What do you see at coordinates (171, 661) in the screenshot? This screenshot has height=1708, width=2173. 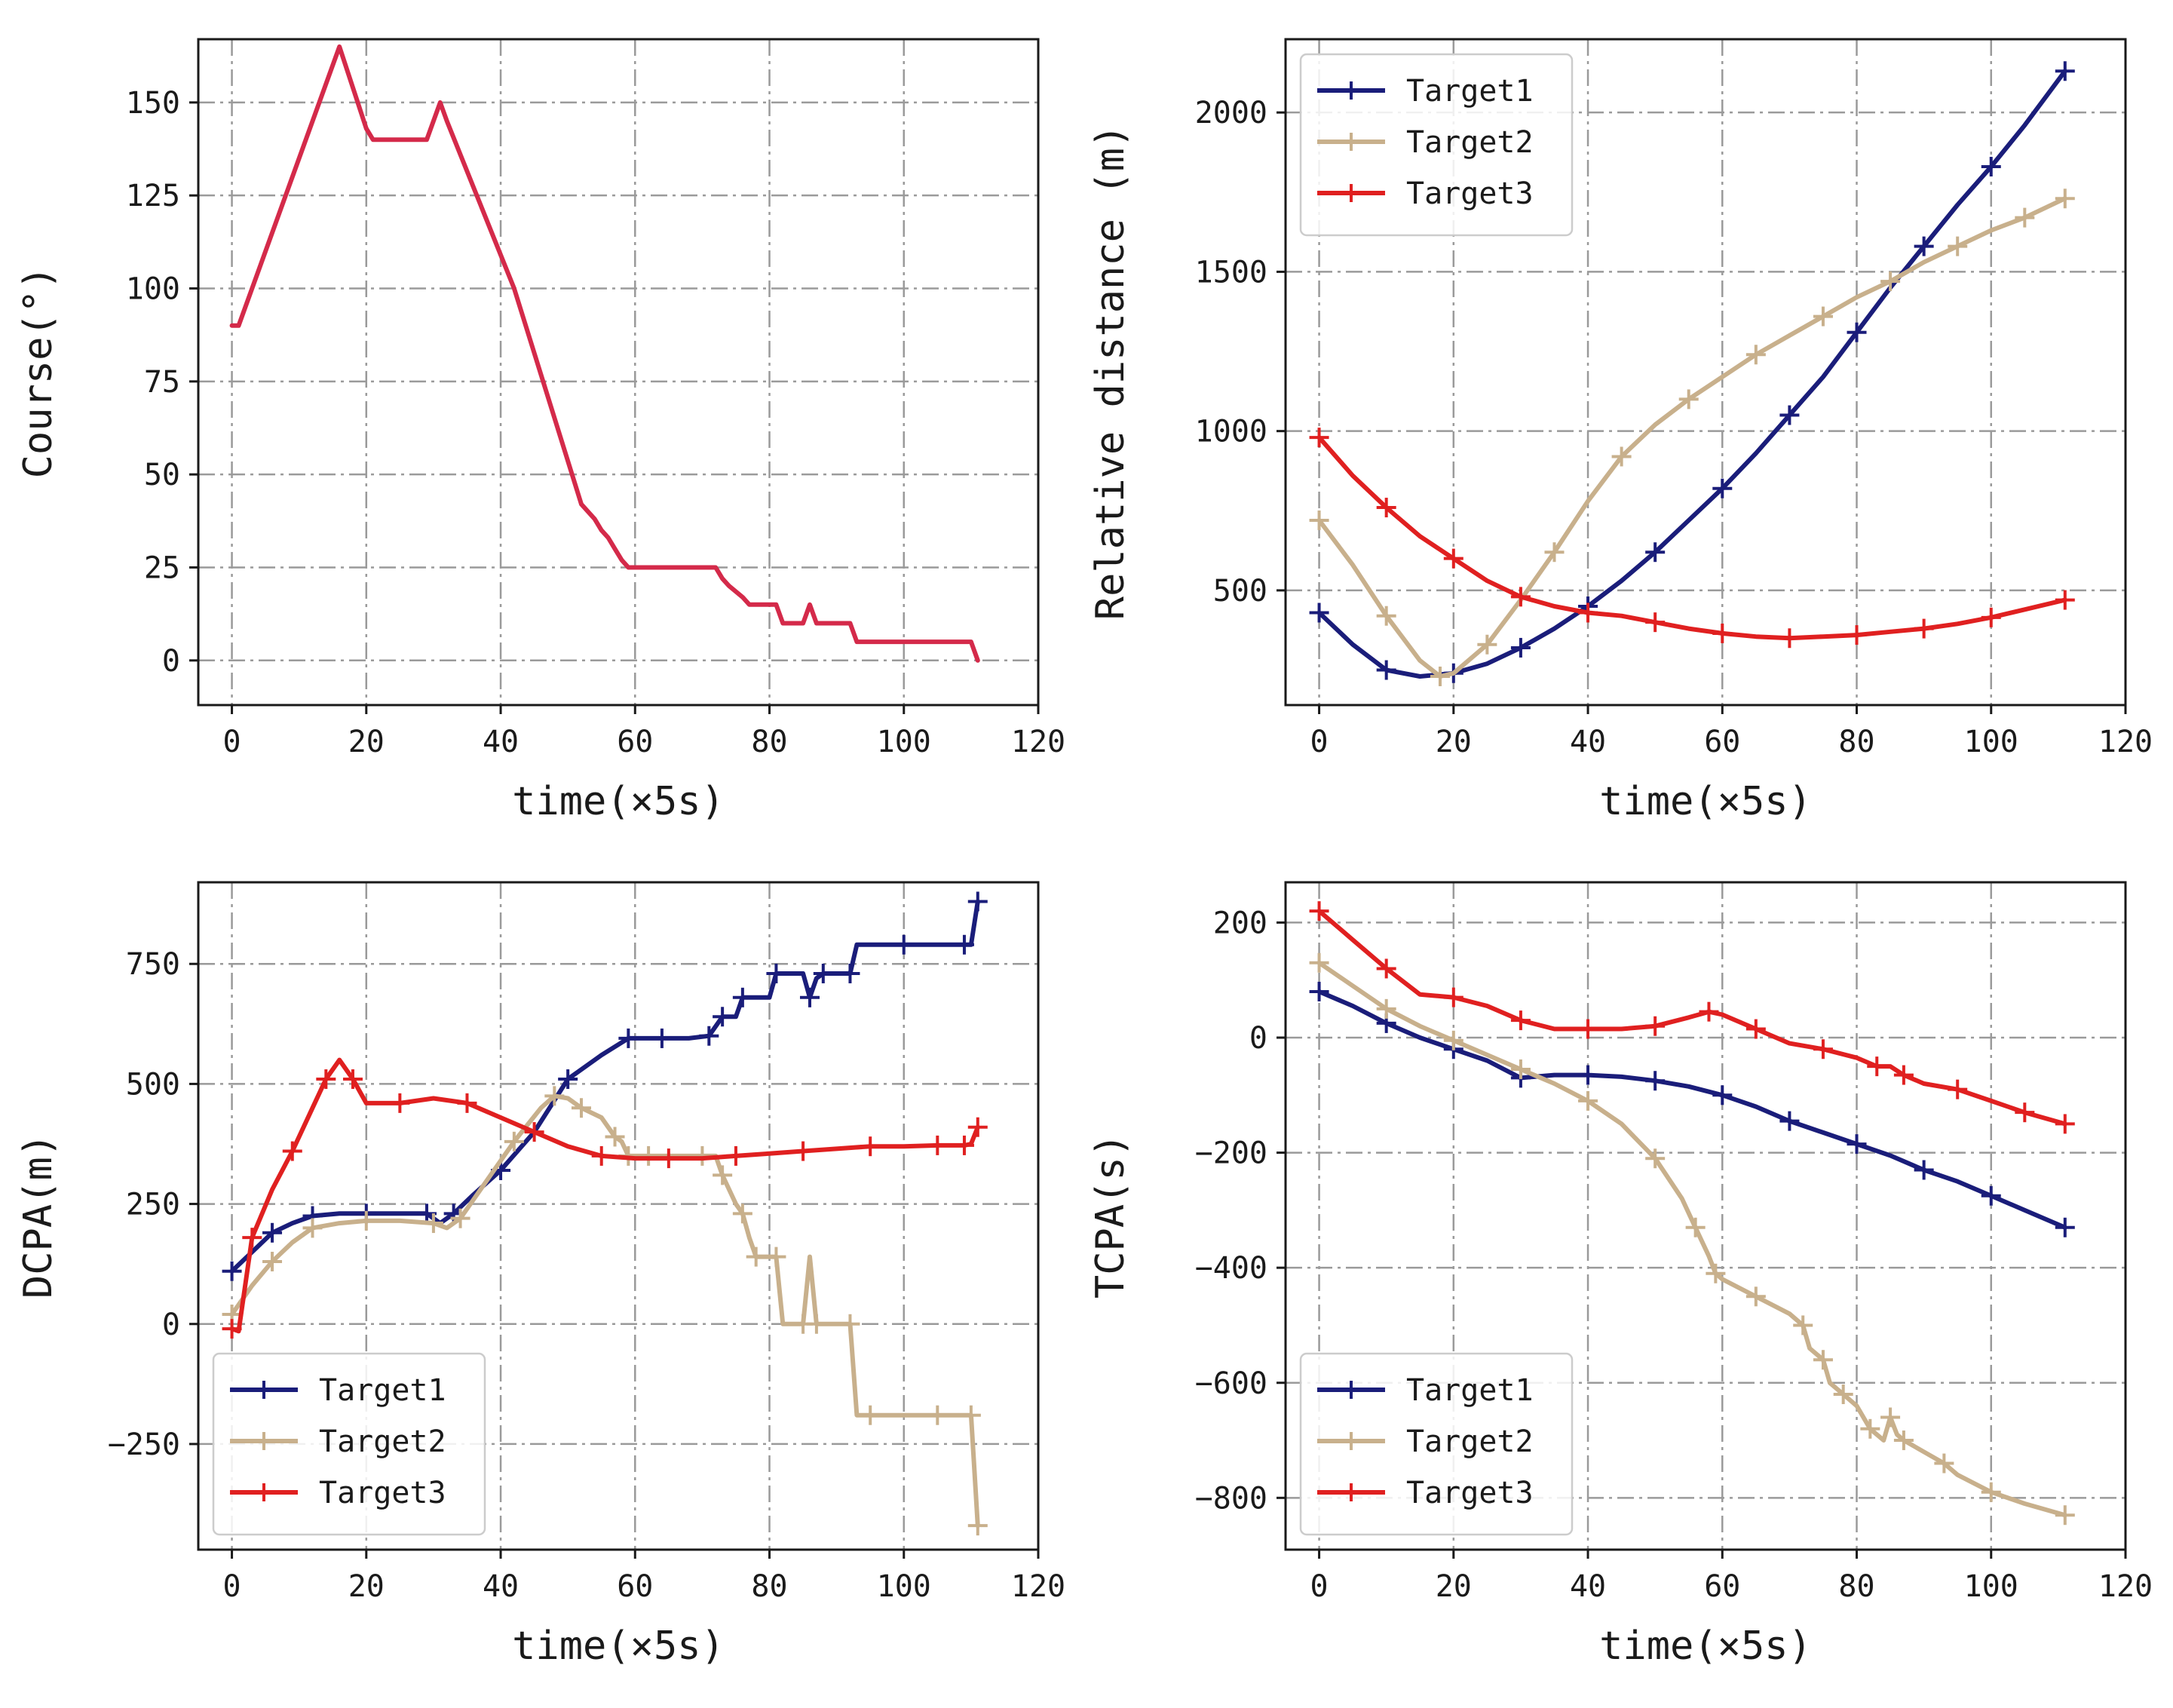 I see `y-tick-label: 0` at bounding box center [171, 661].